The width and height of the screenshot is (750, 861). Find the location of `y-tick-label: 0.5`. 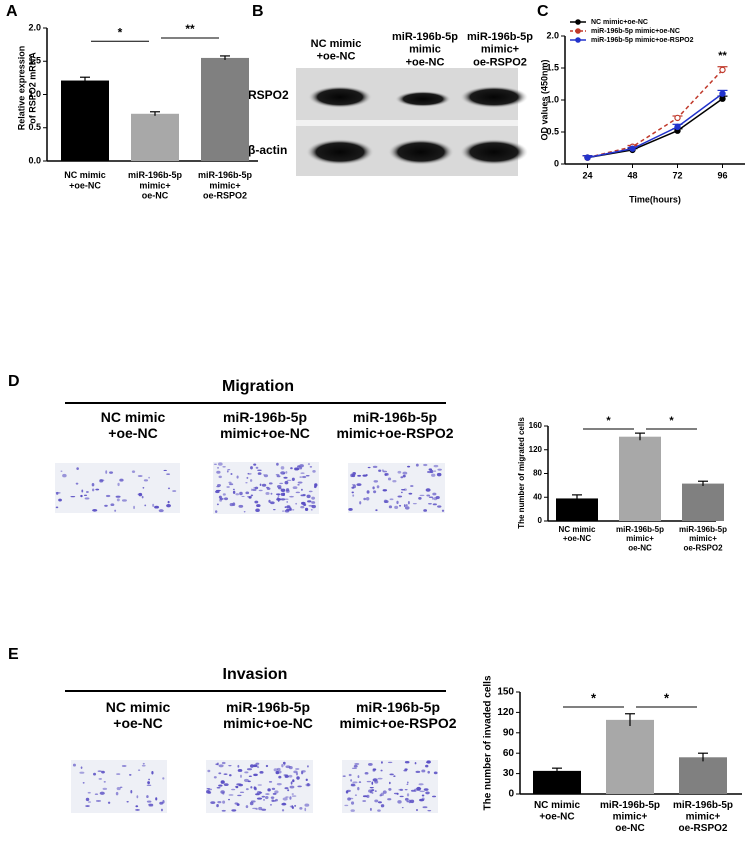

y-tick-label: 0.5 is located at coordinates (34, 127).